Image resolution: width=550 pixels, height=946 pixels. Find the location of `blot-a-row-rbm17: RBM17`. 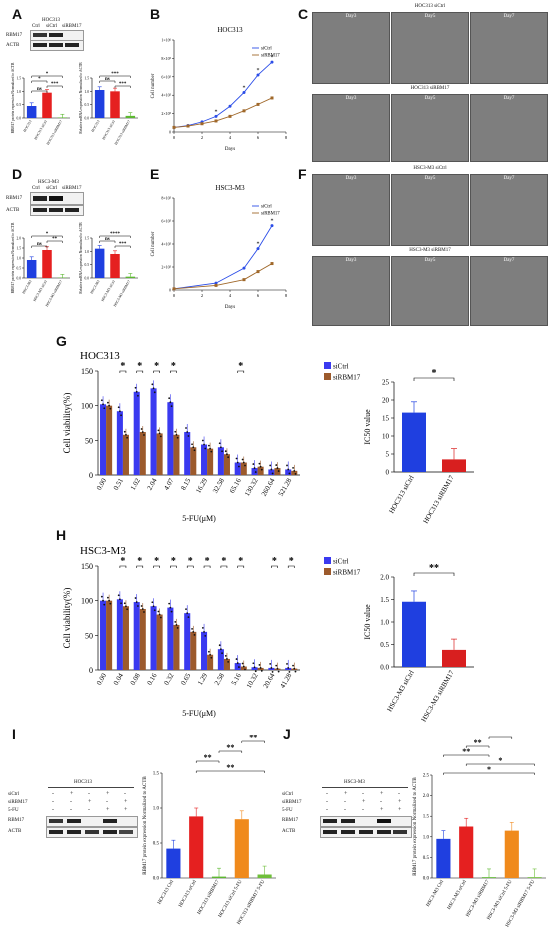

blot-a-row-rbm17: RBM17 is located at coordinates (14, 35).